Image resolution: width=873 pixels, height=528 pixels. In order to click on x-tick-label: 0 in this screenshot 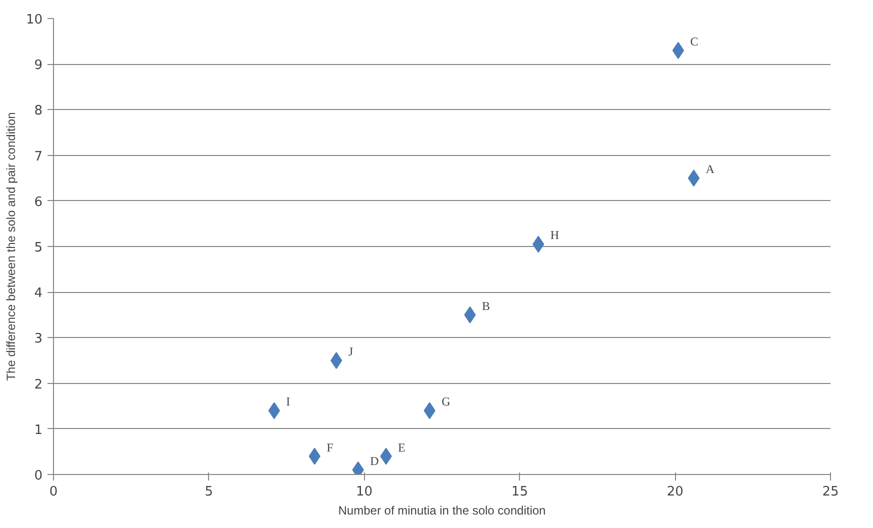, I will do `click(53, 492)`.